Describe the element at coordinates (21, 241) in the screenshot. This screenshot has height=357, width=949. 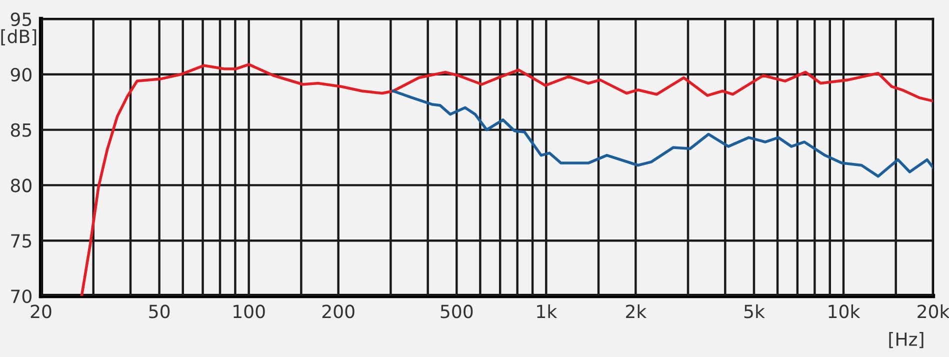
I see `y-tick-label: 75` at that location.